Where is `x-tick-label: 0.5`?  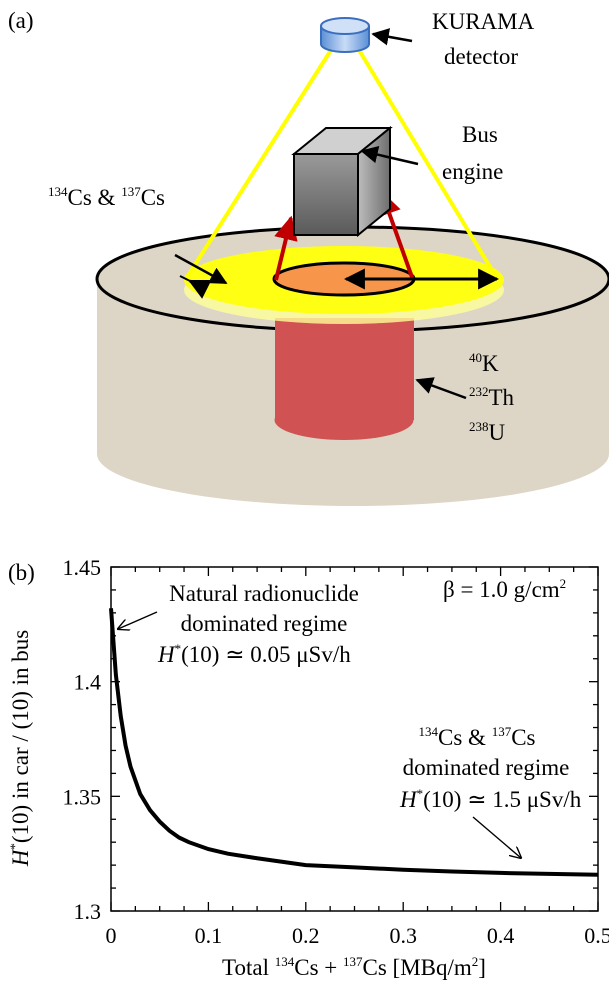 x-tick-label: 0.5 is located at coordinates (596, 935).